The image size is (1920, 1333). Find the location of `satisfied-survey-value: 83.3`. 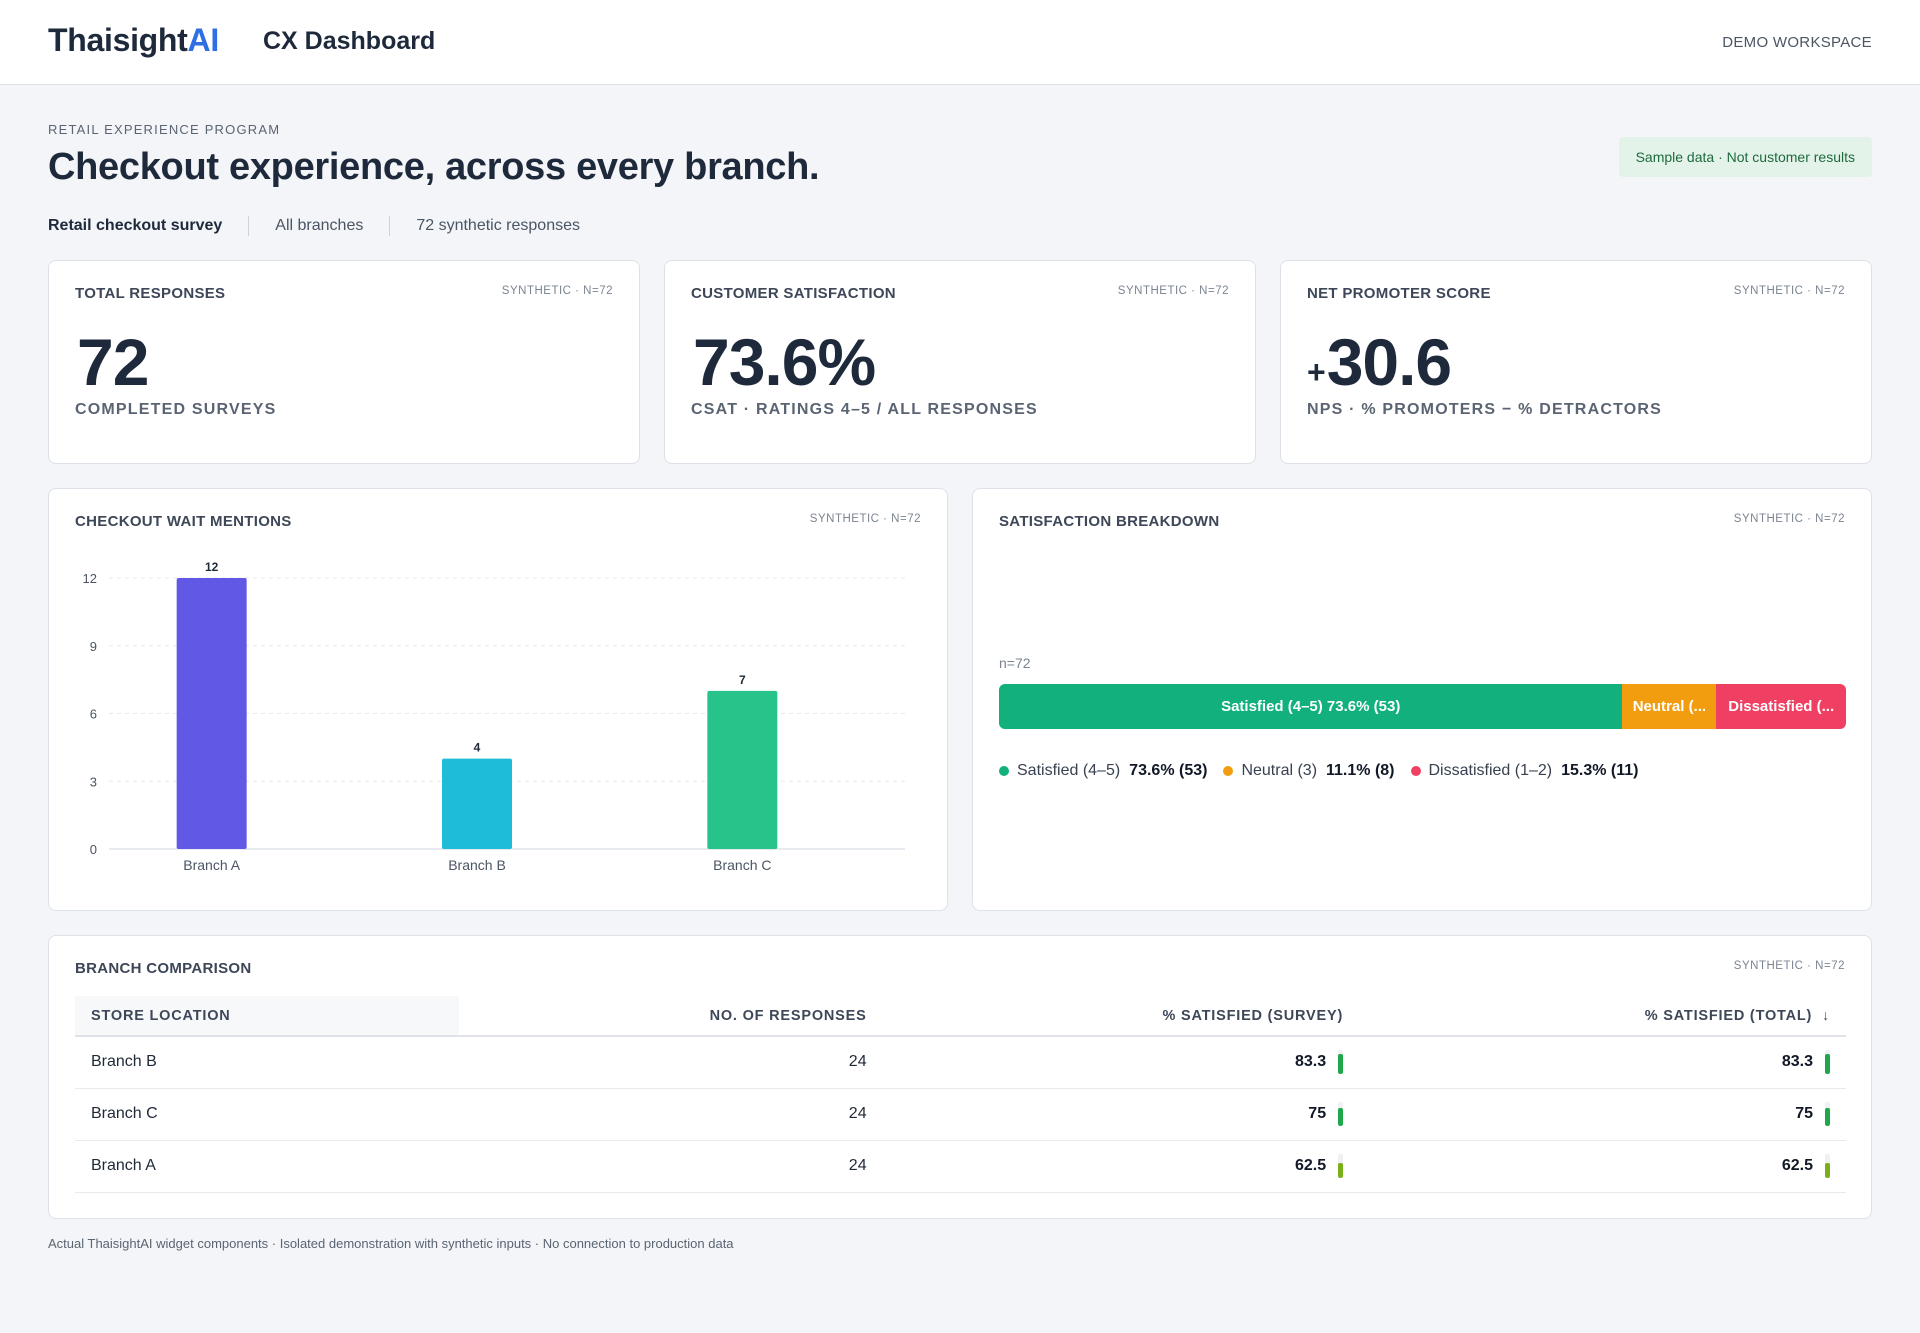

satisfied-survey-value: 83.3 is located at coordinates (1310, 1062).